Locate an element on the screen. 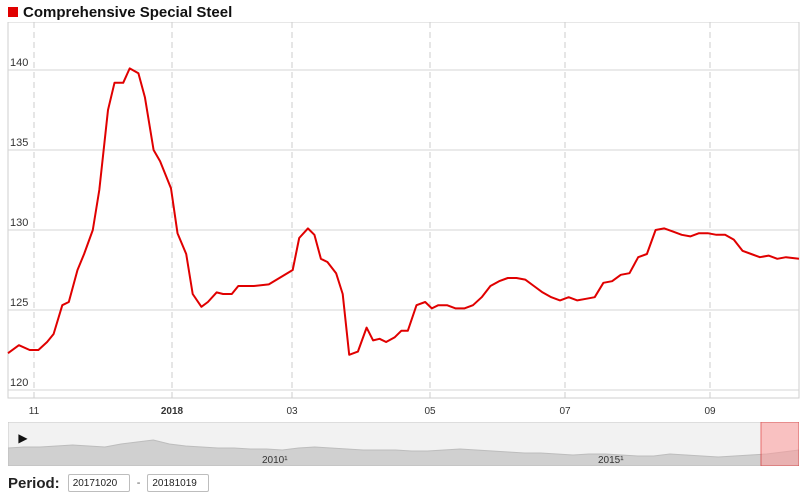  period-start-input is located at coordinates (98, 483).